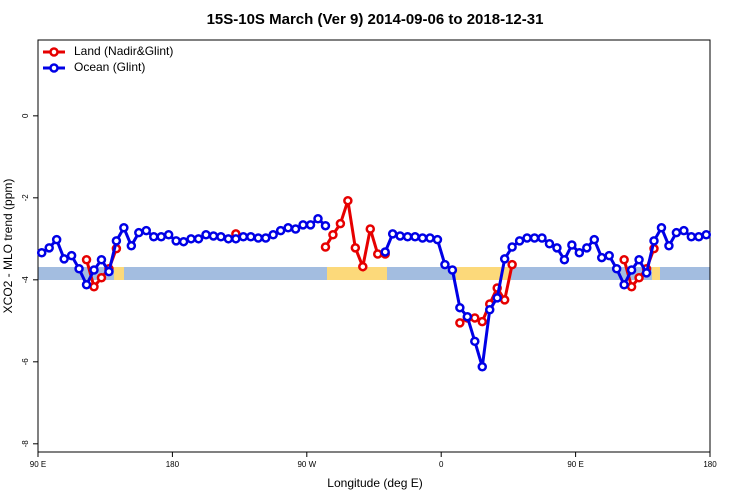 The height and width of the screenshot is (500, 750). What do you see at coordinates (8, 246) in the screenshot?
I see `y-axis-label: XCO2 - MLO trend (ppm)` at bounding box center [8, 246].